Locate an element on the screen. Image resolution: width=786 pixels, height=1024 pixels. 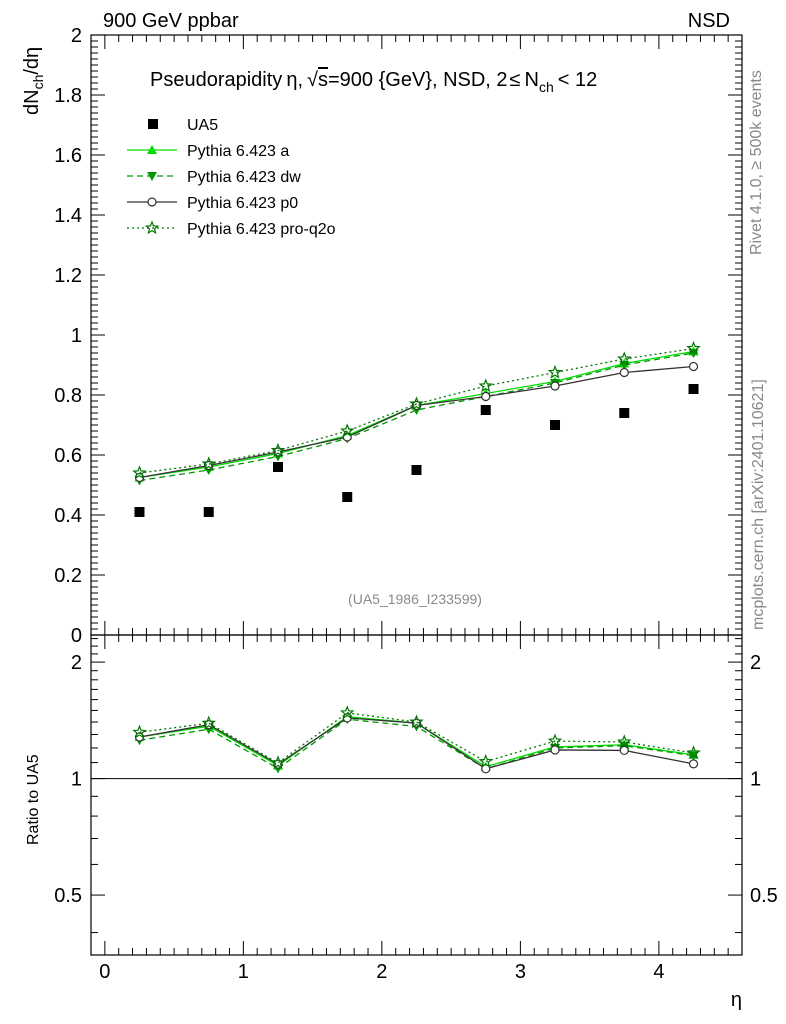
y-tick-label: 0.8 is located at coordinates (68, 396).